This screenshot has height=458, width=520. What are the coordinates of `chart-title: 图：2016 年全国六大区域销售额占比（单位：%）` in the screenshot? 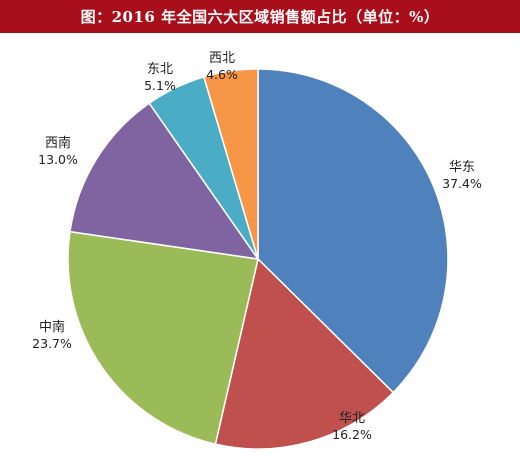 It's located at (260, 17).